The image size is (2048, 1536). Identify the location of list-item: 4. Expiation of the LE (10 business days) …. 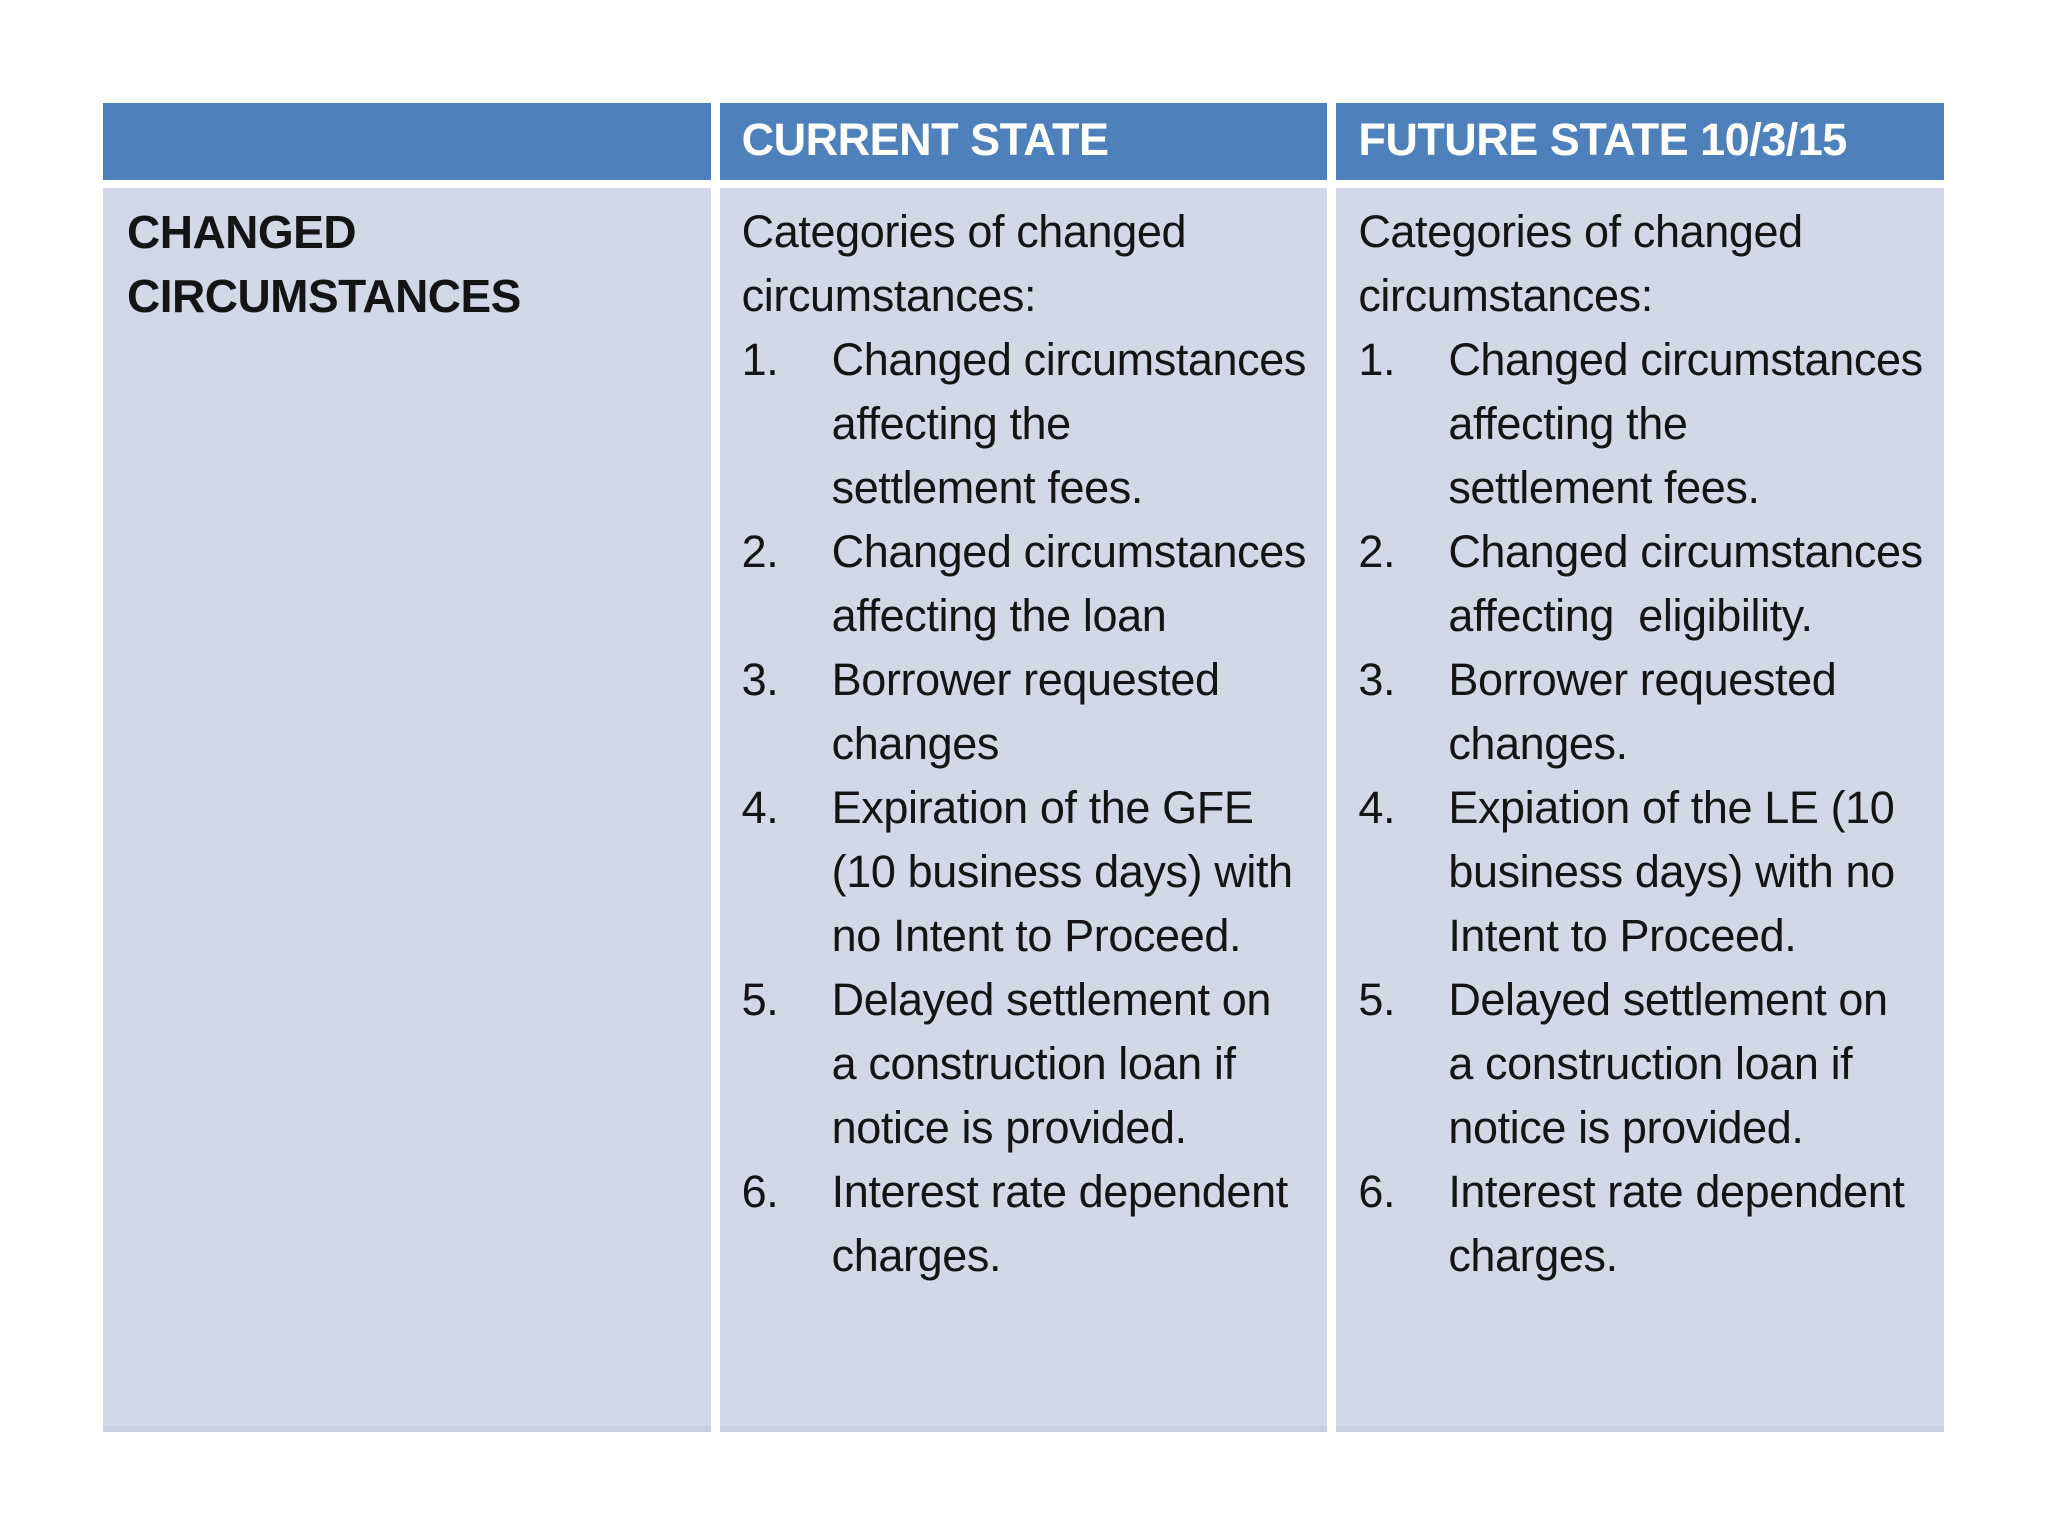
(1648, 872).